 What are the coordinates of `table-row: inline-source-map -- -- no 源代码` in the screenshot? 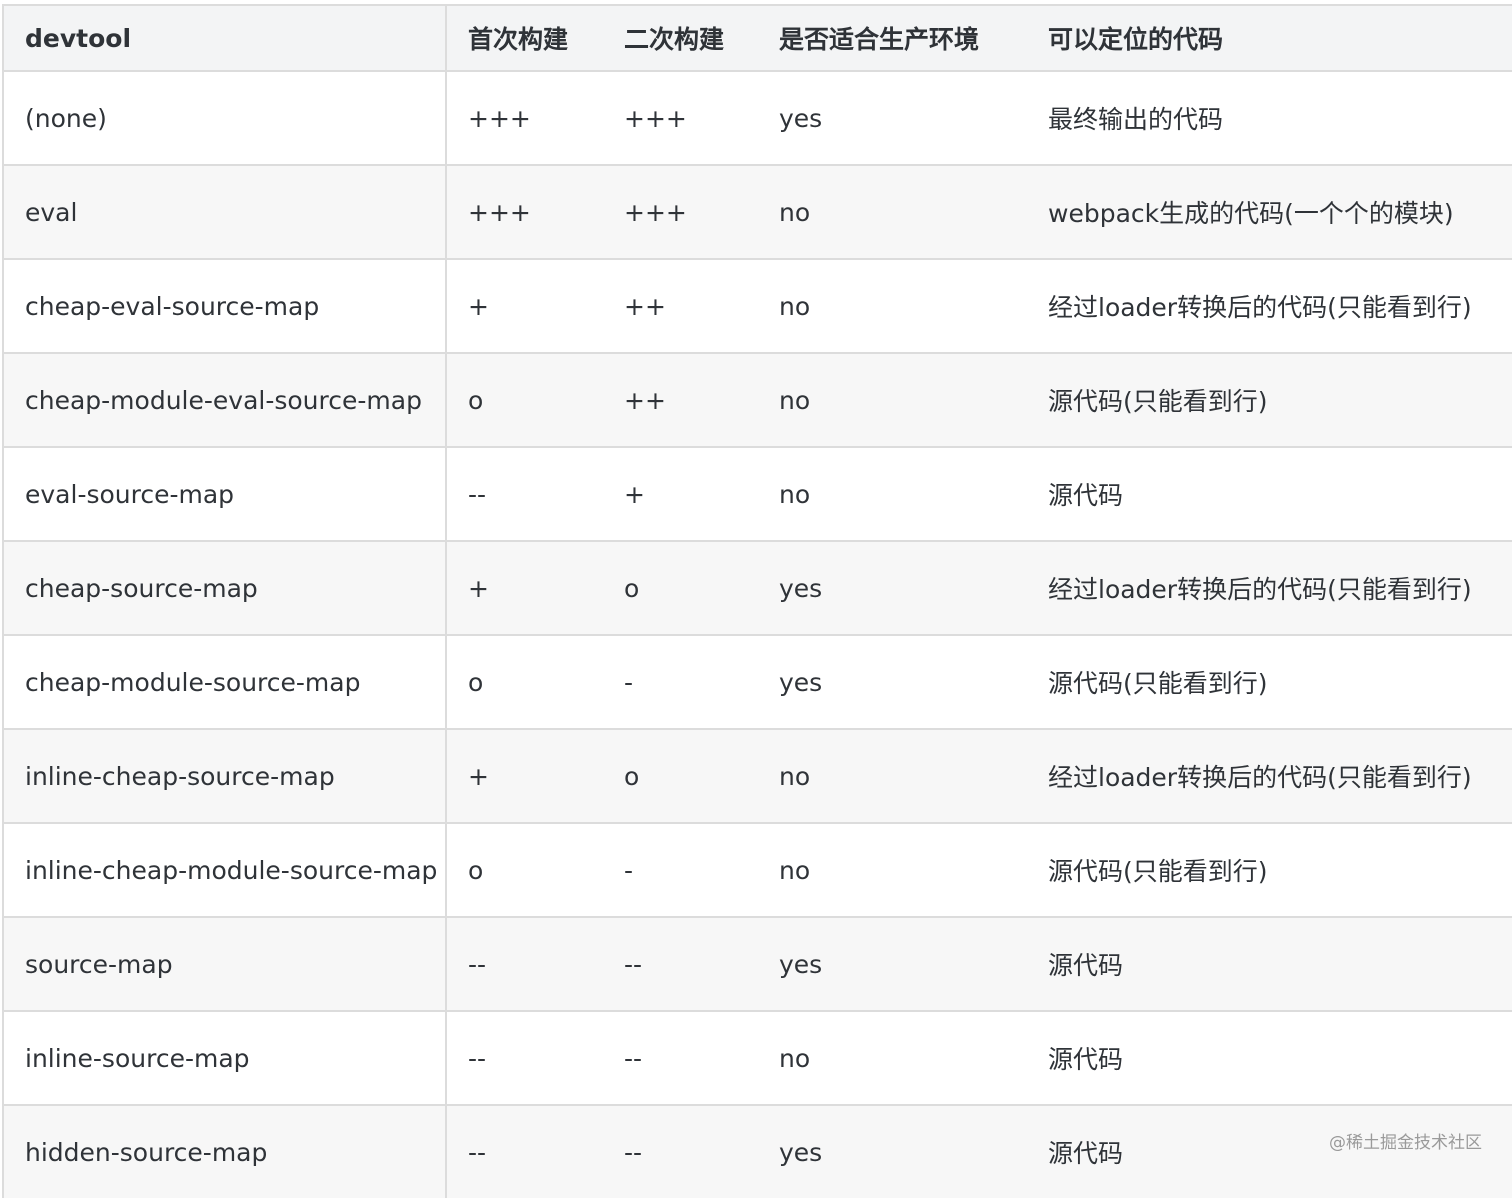 It's located at (757, 1057).